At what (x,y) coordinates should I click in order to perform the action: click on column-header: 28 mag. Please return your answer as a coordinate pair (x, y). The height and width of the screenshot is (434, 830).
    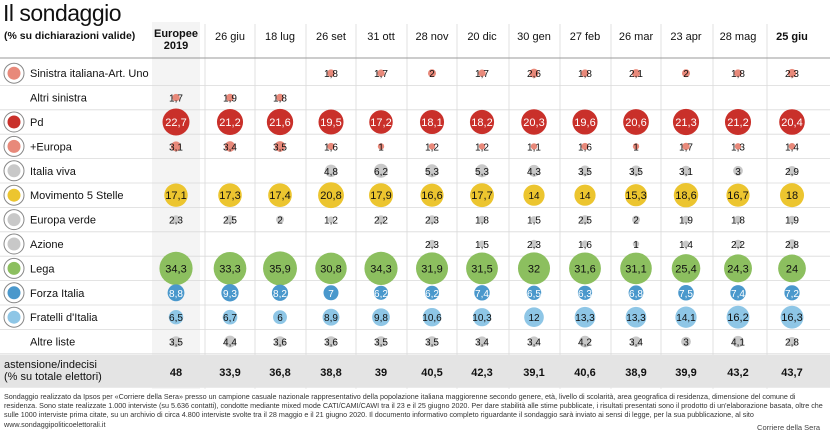
    Looking at the image, I should click on (738, 37).